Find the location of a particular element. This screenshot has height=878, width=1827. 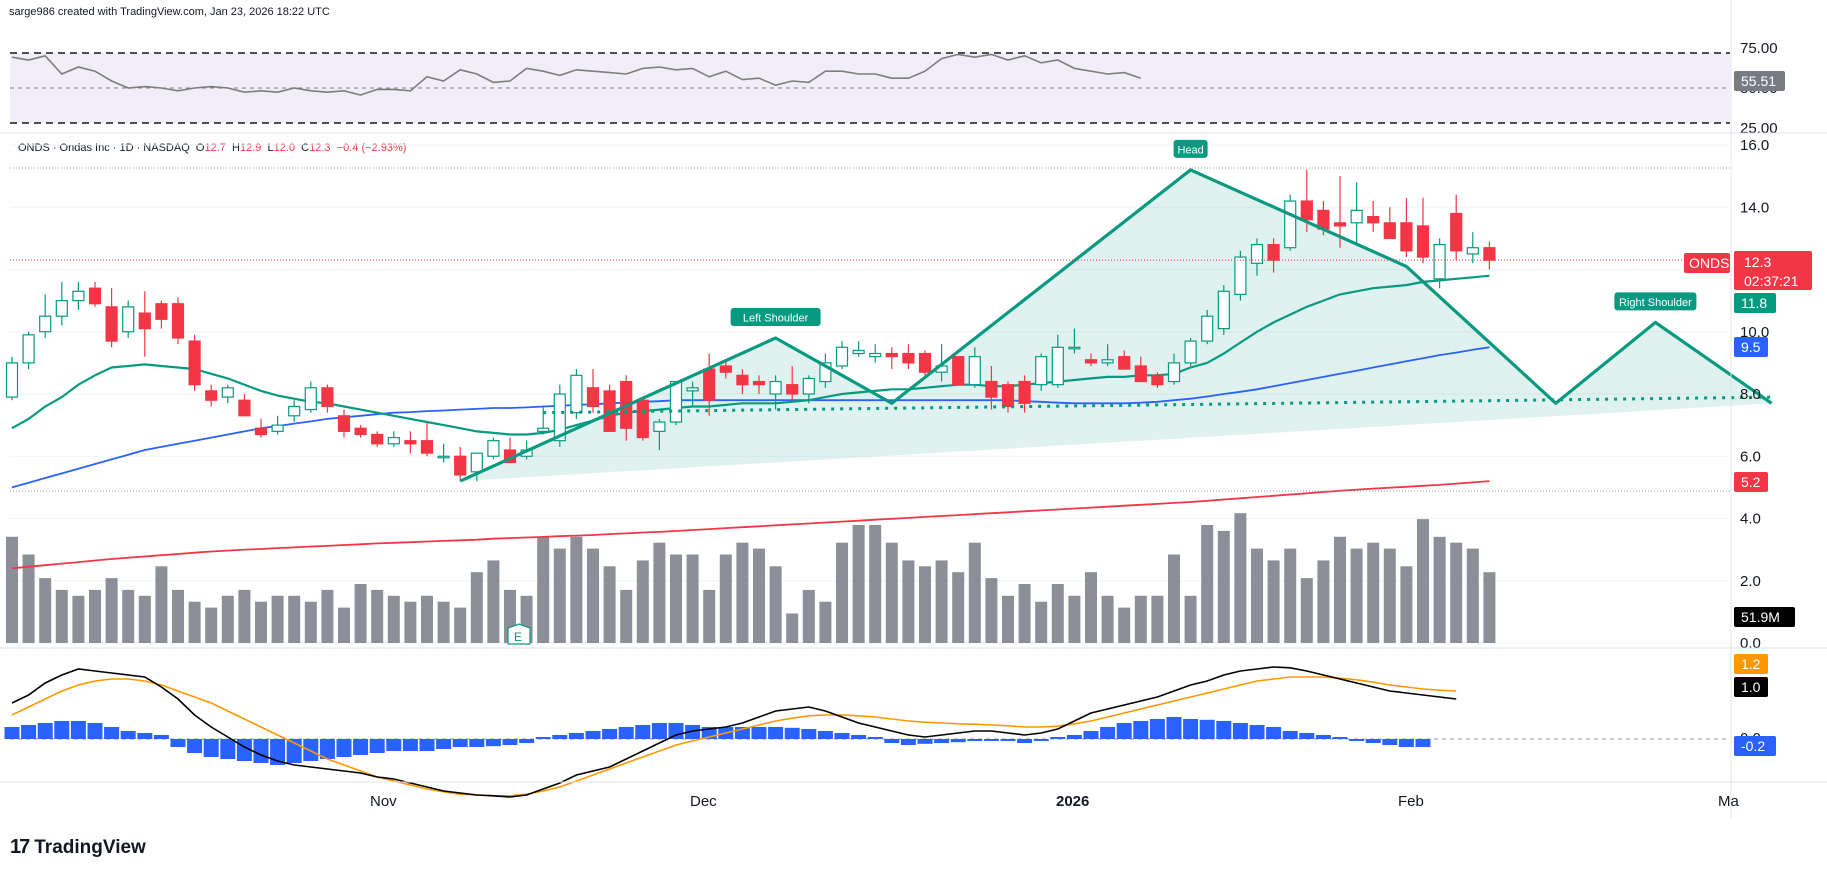

earnings-marker-shape is located at coordinates (519, 634).